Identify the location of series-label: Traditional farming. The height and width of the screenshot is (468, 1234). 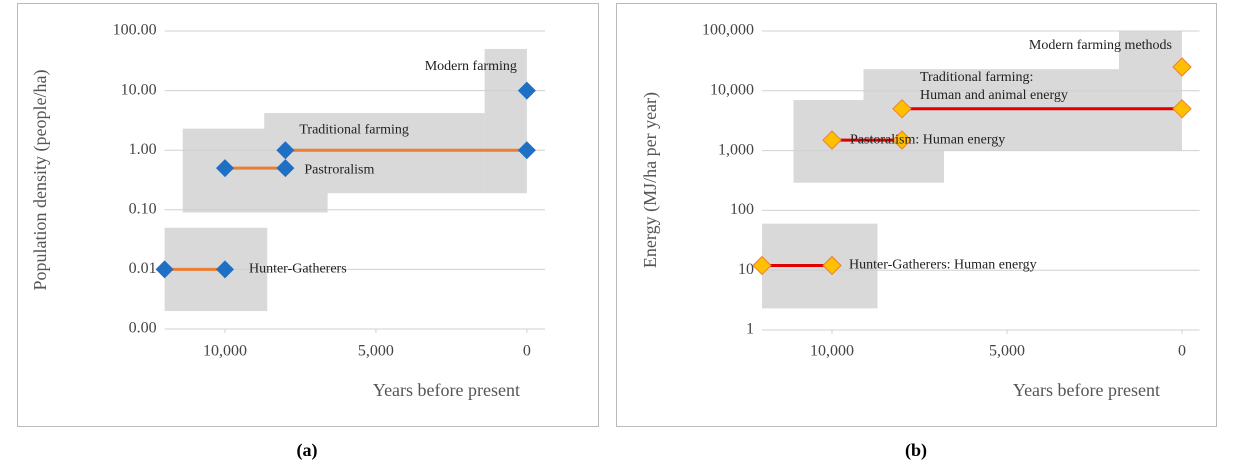
(354, 129).